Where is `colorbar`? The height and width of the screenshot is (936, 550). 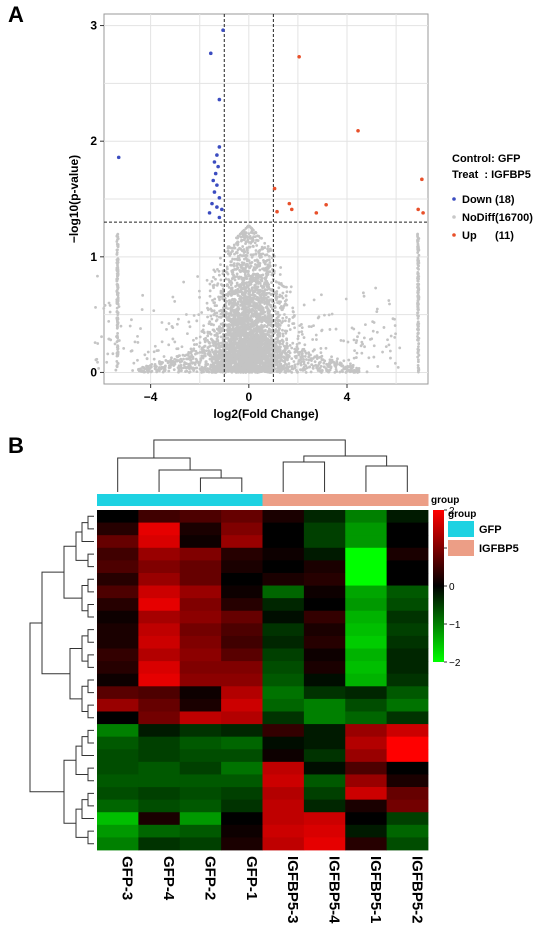
colorbar is located at coordinates (438, 586).